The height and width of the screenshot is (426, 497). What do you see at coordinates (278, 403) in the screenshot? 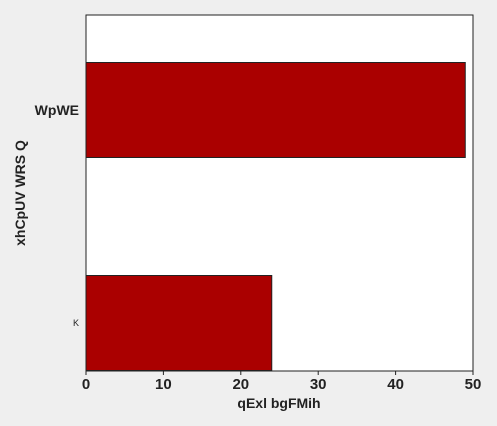
I see `x-axis-title: qExl bgFMih` at bounding box center [278, 403].